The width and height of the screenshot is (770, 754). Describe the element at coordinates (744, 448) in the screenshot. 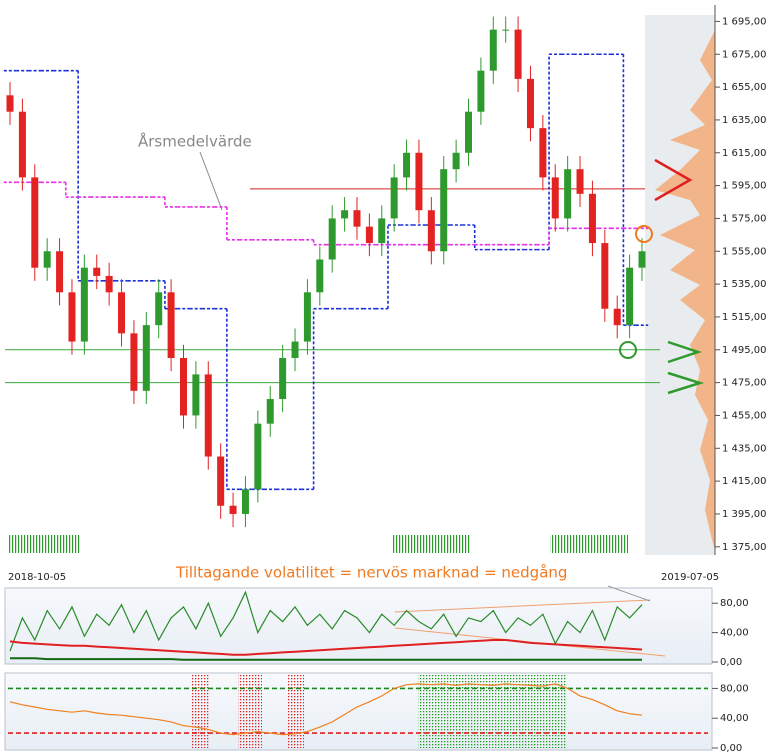

I see `y-tick-label: 1 435,00` at that location.